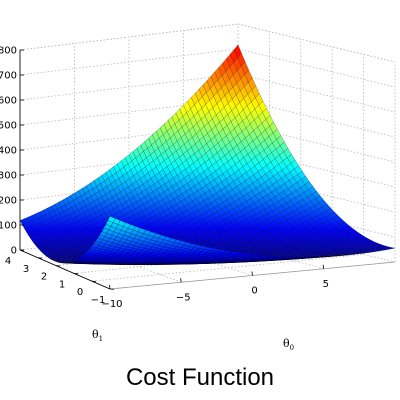 The width and height of the screenshot is (400, 400). What do you see at coordinates (80, 292) in the screenshot?
I see `theta1-tick-label: 0` at bounding box center [80, 292].